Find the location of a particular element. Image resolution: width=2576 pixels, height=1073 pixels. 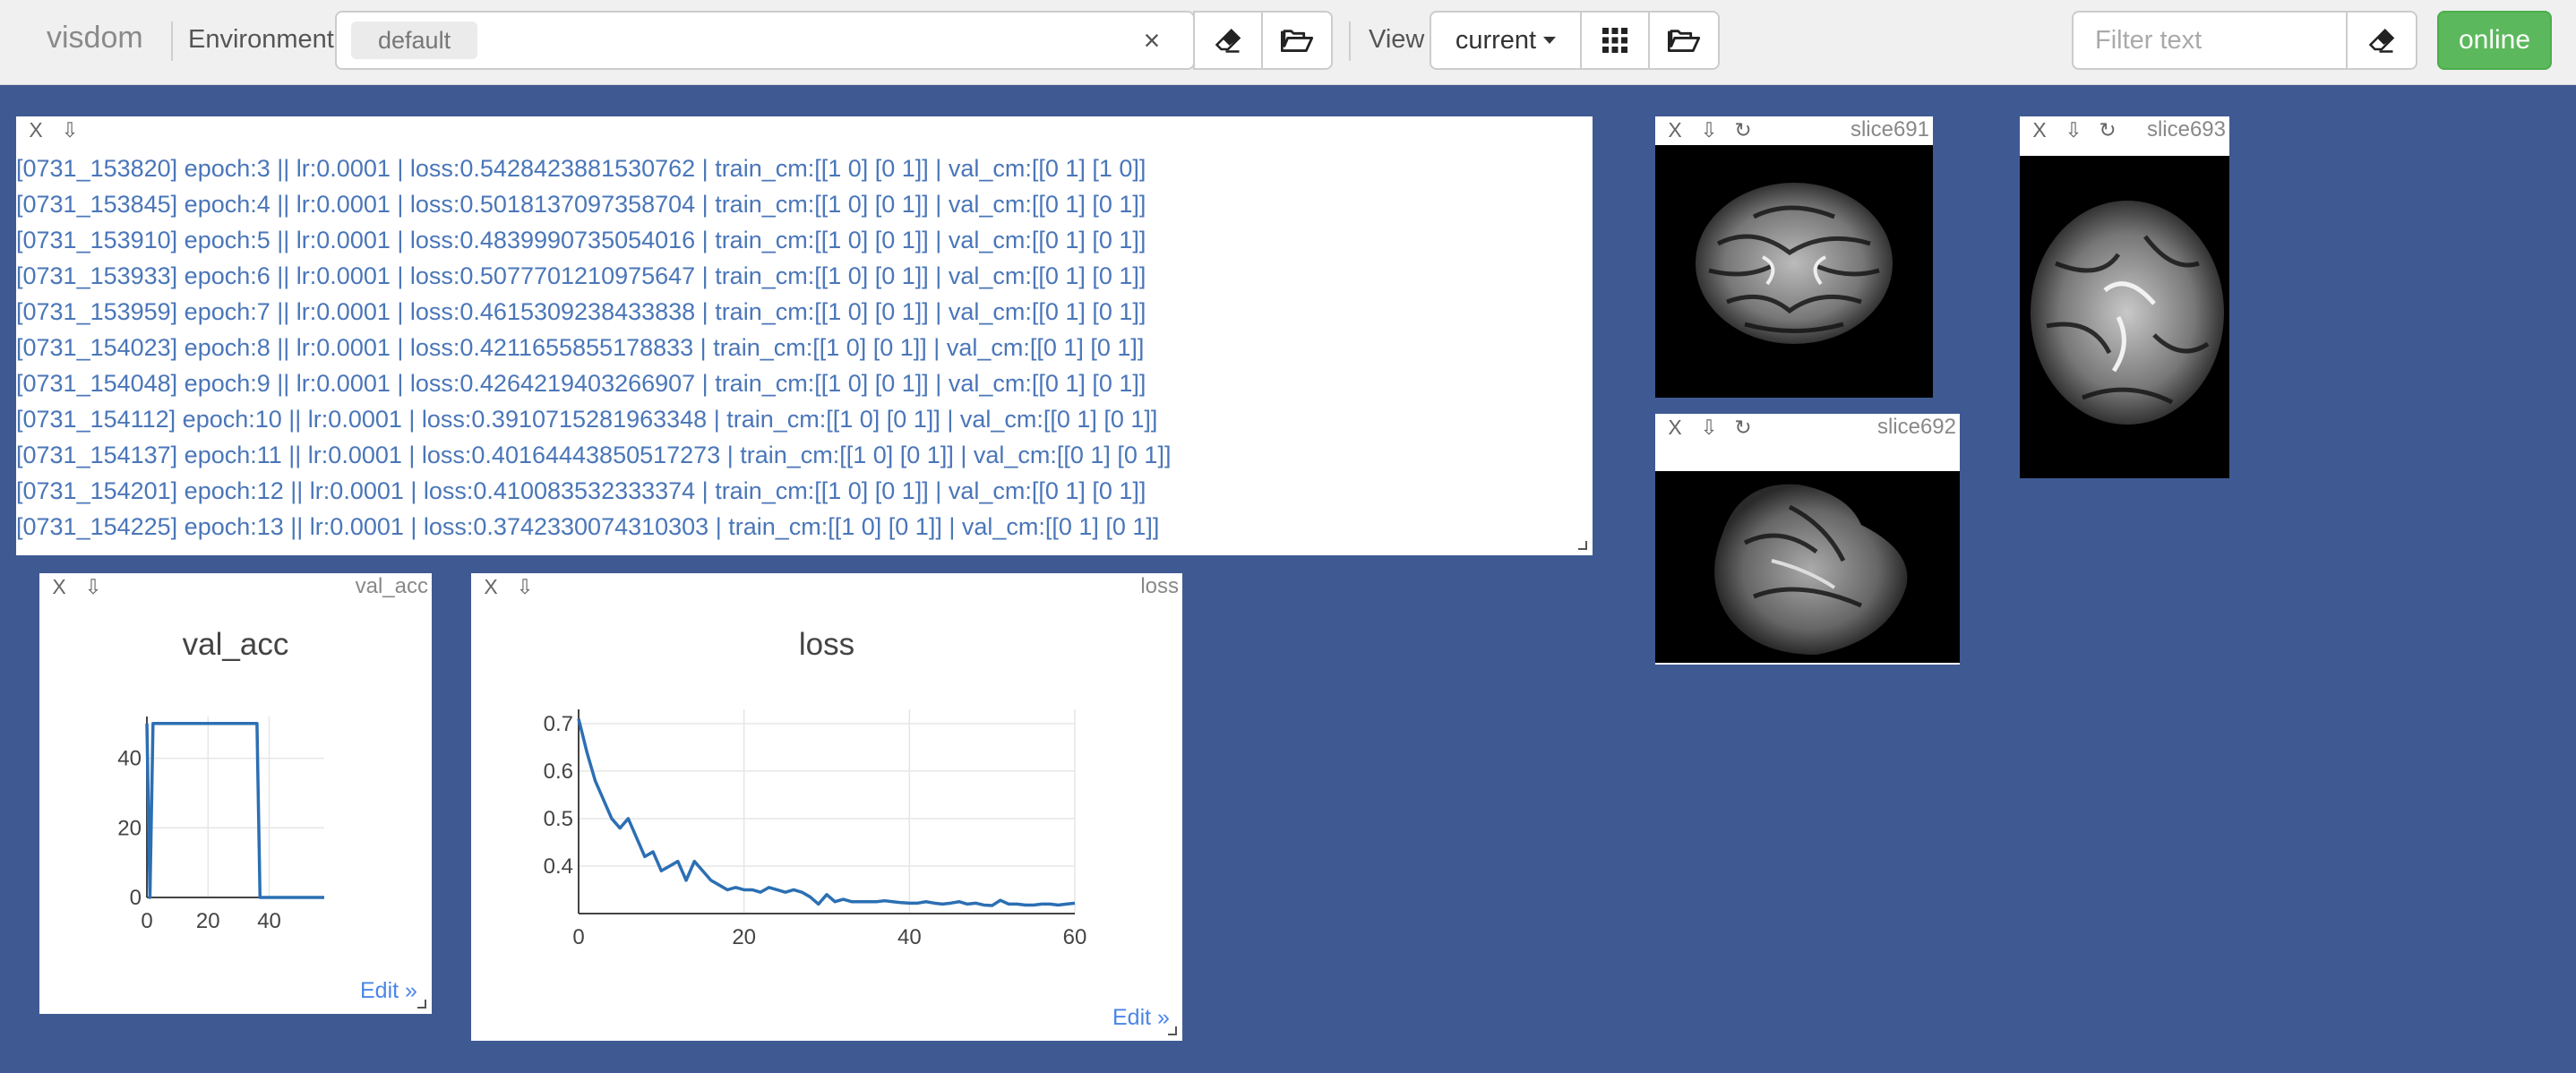

chart-title: val_acc is located at coordinates (235, 644).